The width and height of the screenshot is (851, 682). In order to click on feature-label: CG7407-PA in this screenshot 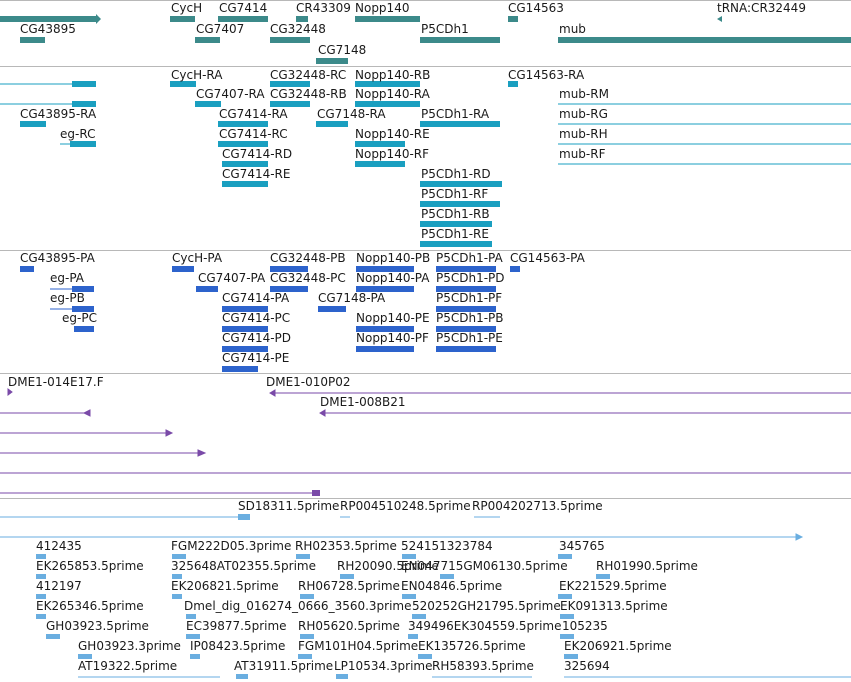, I will do `click(232, 278)`.